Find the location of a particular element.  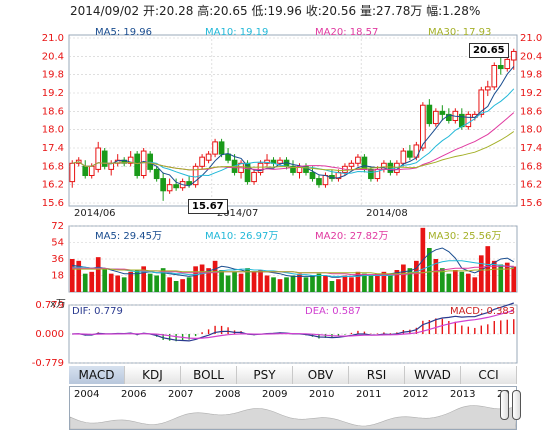

tab-cci: CCI is located at coordinates (489, 375).